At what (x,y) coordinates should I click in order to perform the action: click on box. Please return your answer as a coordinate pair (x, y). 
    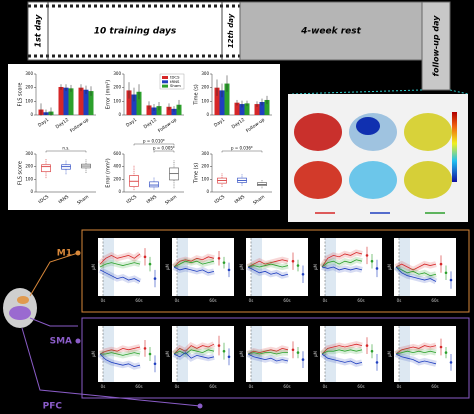
    Looking at the image, I should click on (46, 168).